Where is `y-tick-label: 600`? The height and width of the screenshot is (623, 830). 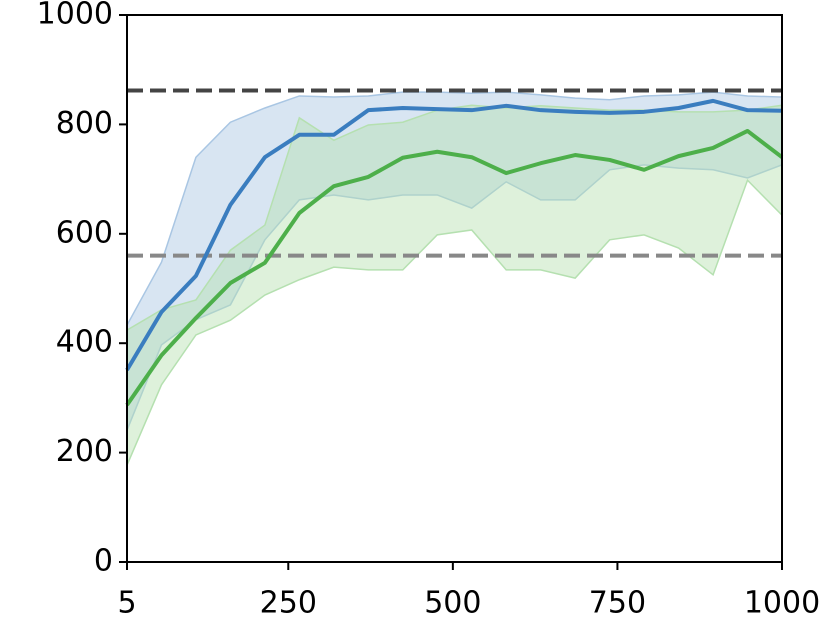
y-tick-label: 600 is located at coordinates (84, 232).